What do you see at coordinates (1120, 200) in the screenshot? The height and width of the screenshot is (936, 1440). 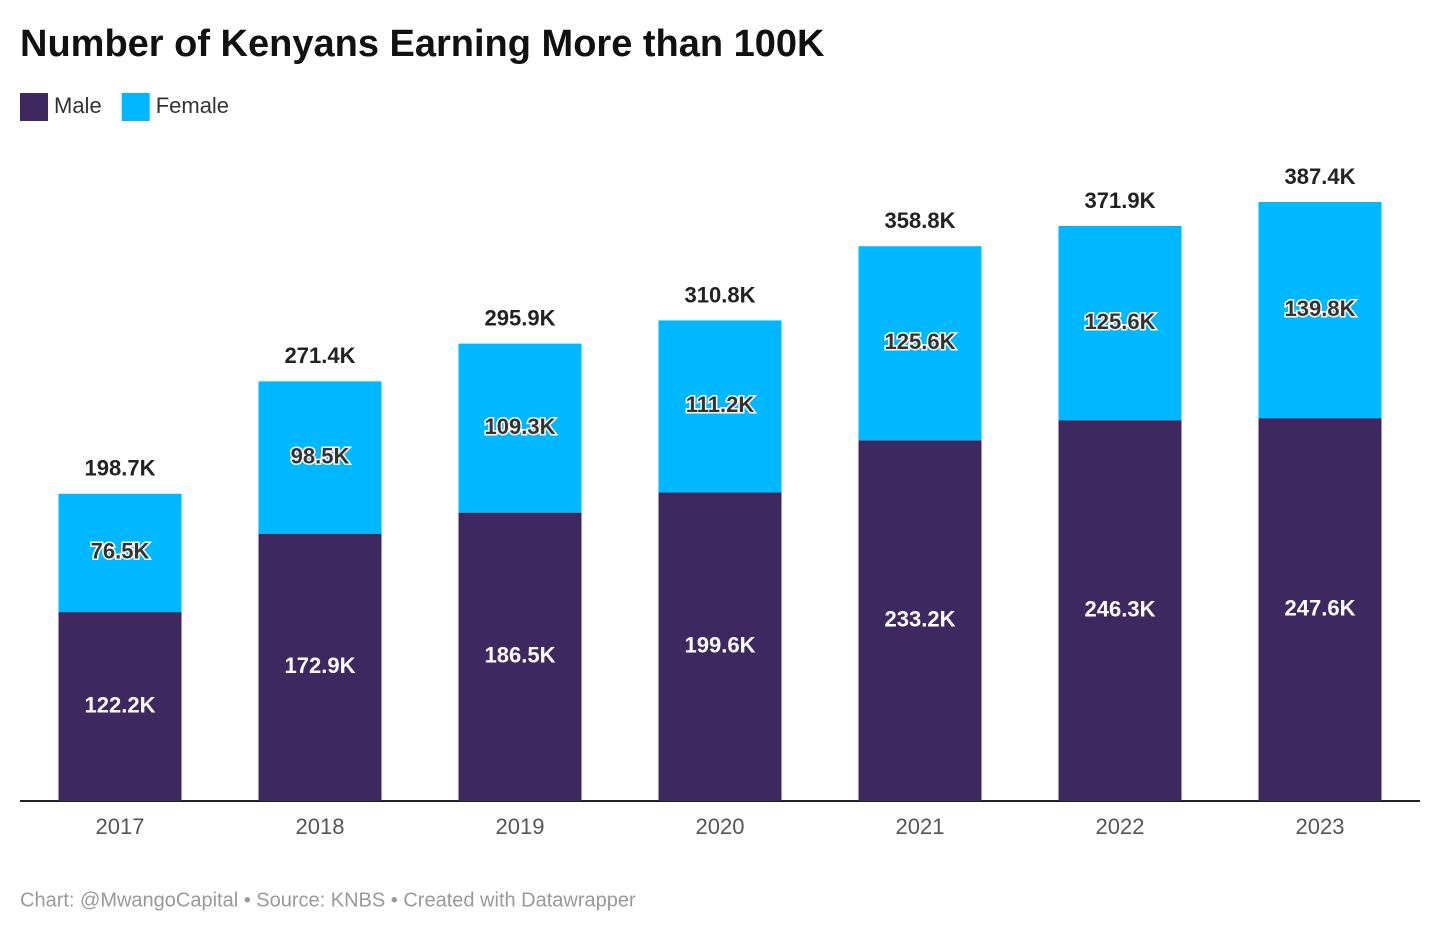 I see `total-label: 371.9K` at bounding box center [1120, 200].